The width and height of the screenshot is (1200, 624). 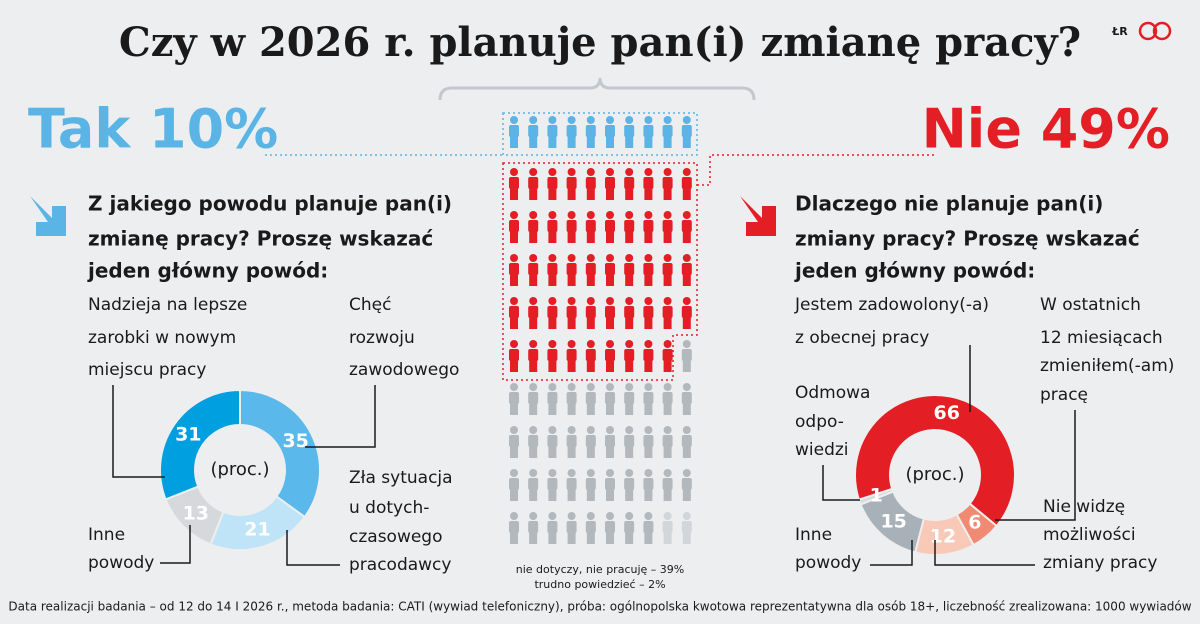 What do you see at coordinates (1089, 535) in the screenshot?
I see `category-label: możliwości` at bounding box center [1089, 535].